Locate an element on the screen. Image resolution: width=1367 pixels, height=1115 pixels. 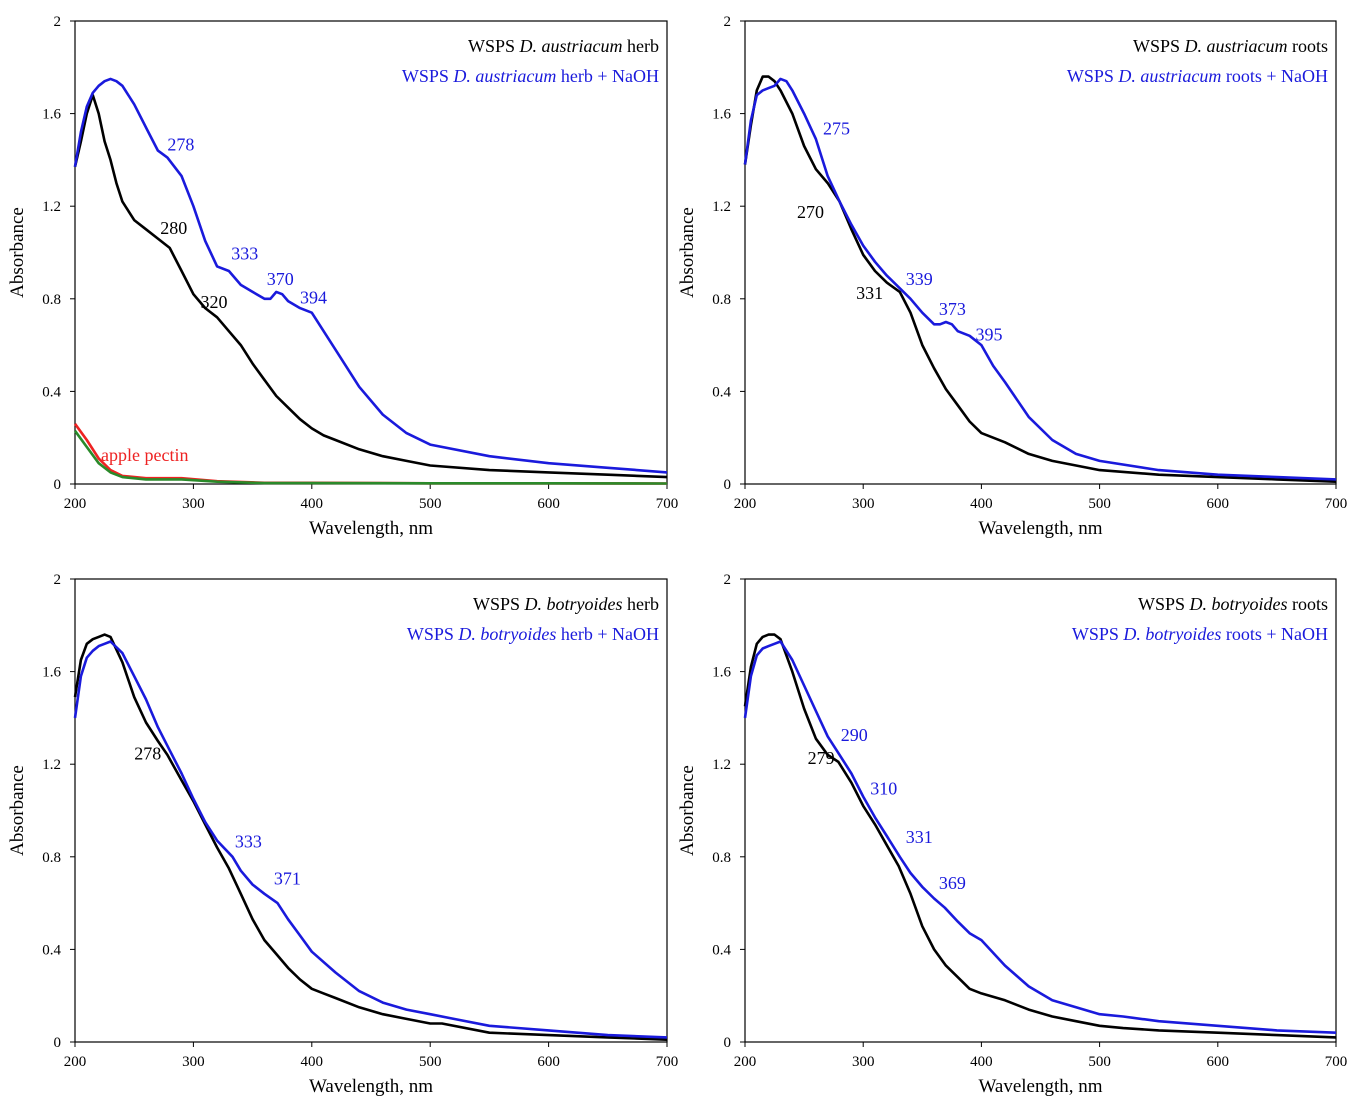
peak-annotation: apple pectin is located at coordinates (144, 455).